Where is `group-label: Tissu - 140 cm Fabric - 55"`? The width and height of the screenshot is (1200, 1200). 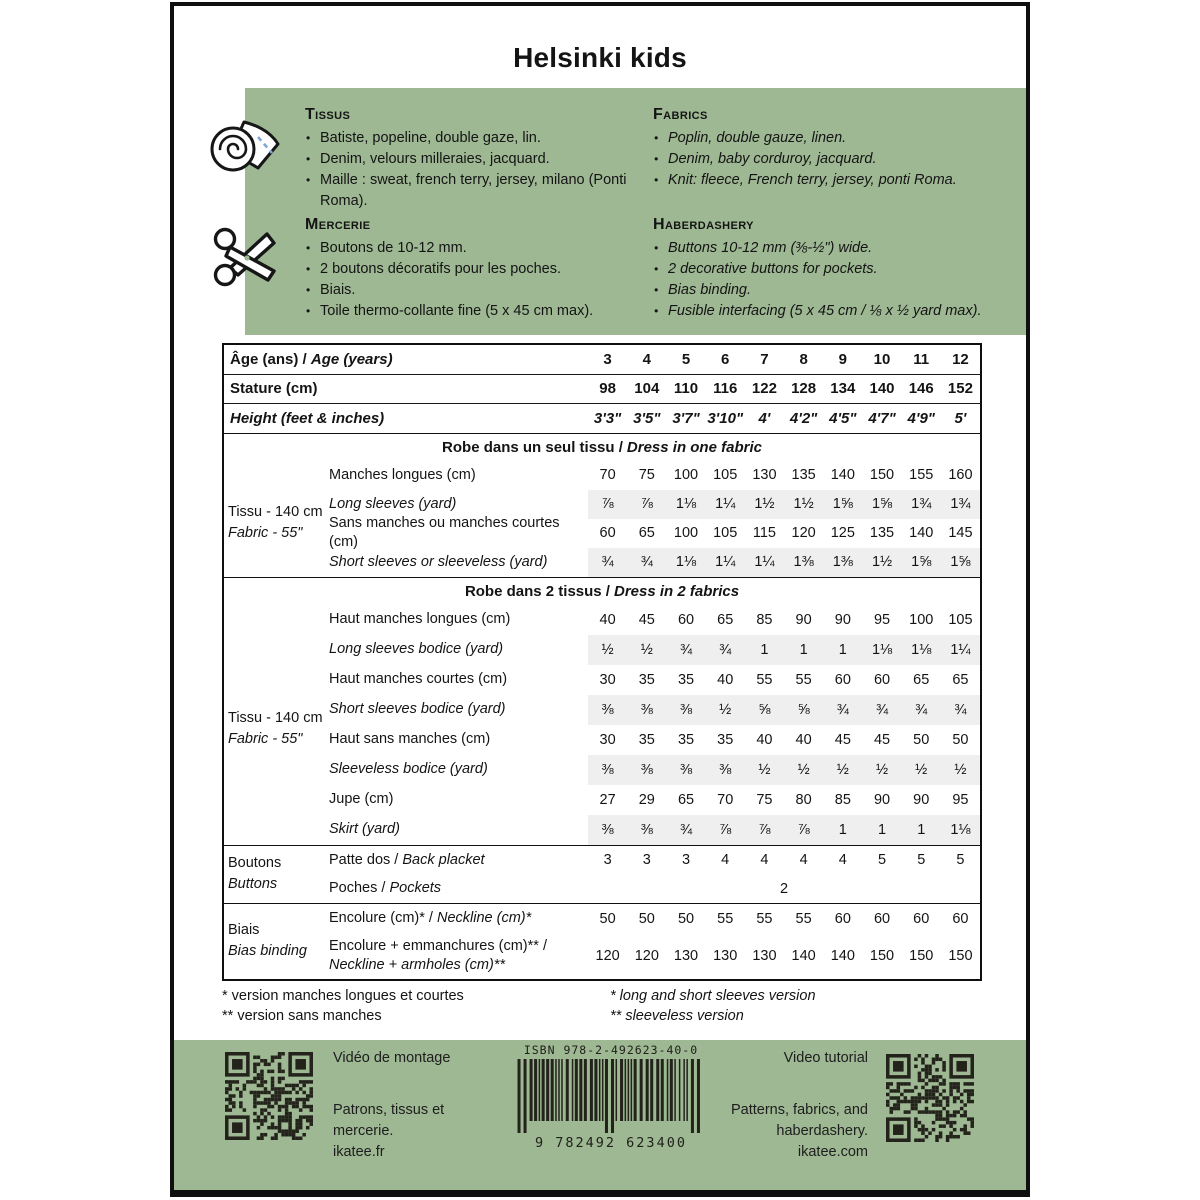 group-label: Tissu - 140 cm Fabric - 55" is located at coordinates (278, 729).